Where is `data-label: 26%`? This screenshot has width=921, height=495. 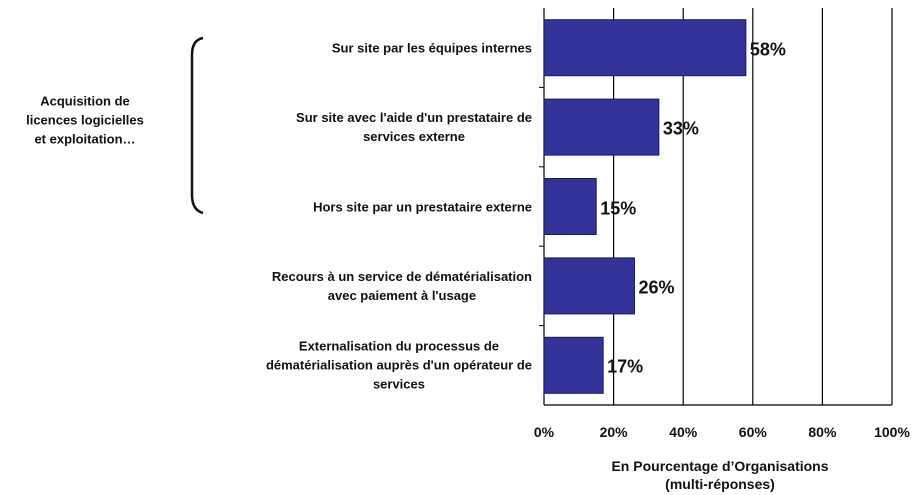
data-label: 26% is located at coordinates (656, 287).